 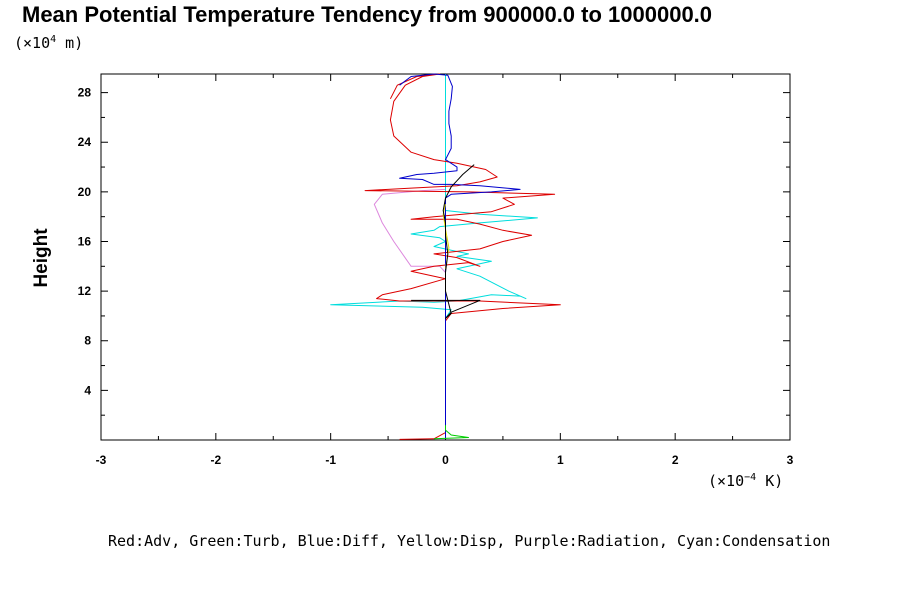 I want to click on y-axis-unit-label: (×104 m), so click(x=48, y=43).